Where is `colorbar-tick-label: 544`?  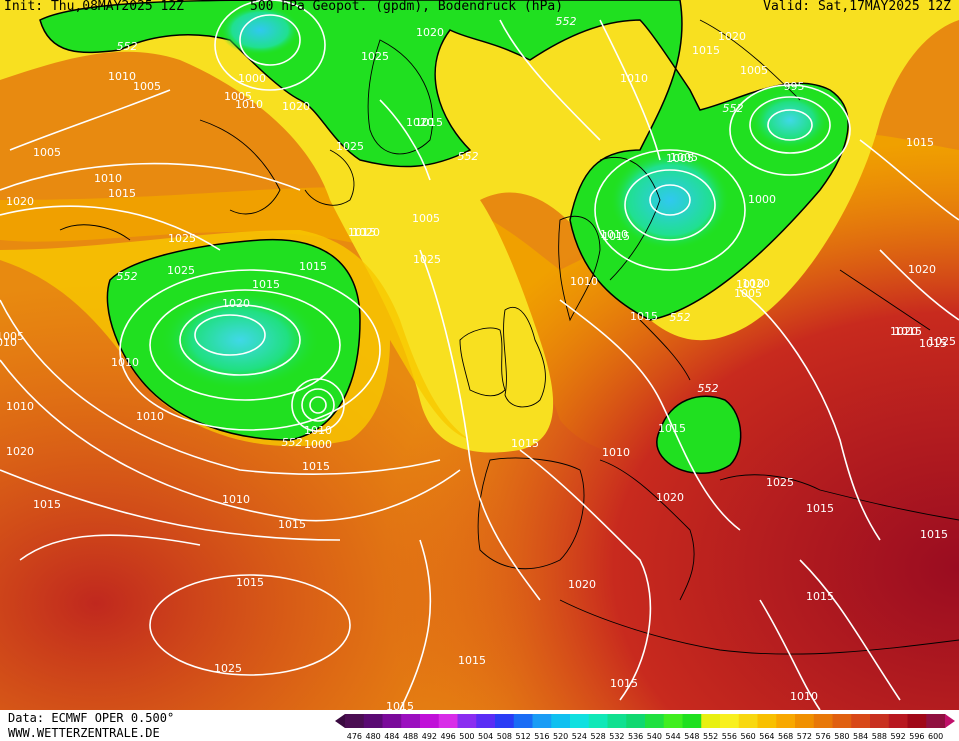
colorbar-tick-label: 544 is located at coordinates (672, 736).